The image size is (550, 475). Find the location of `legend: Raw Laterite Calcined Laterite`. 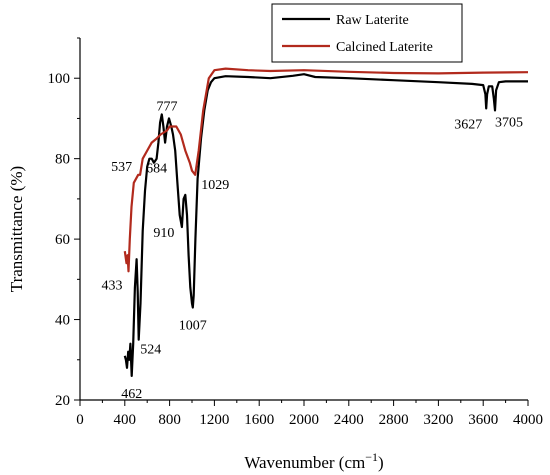

legend: Raw Laterite Calcined Laterite is located at coordinates (367, 33).